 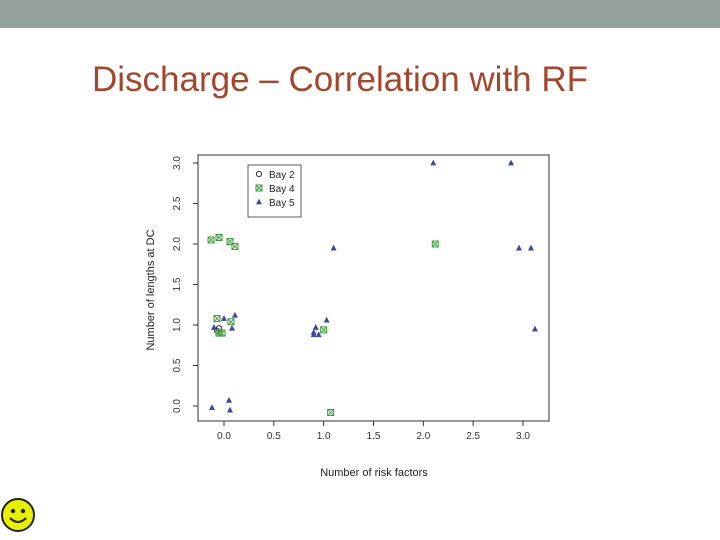 I want to click on x-tick-label: 1.0, so click(x=324, y=436).